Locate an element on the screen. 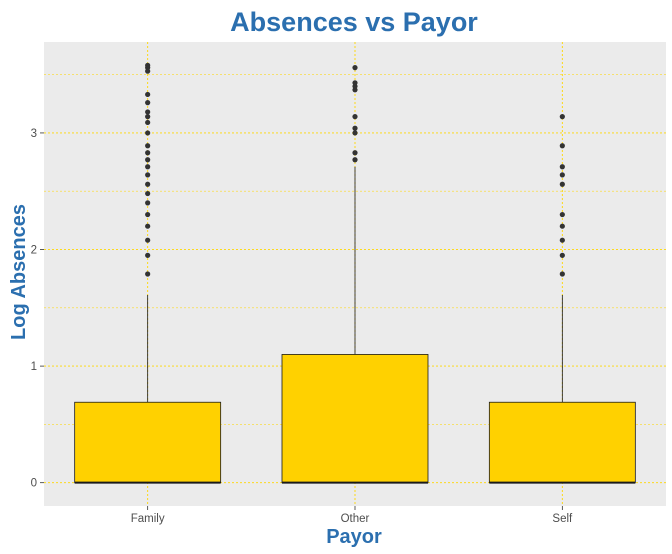 This screenshot has height=554, width=672. x-axis-title: Payor is located at coordinates (354, 537).